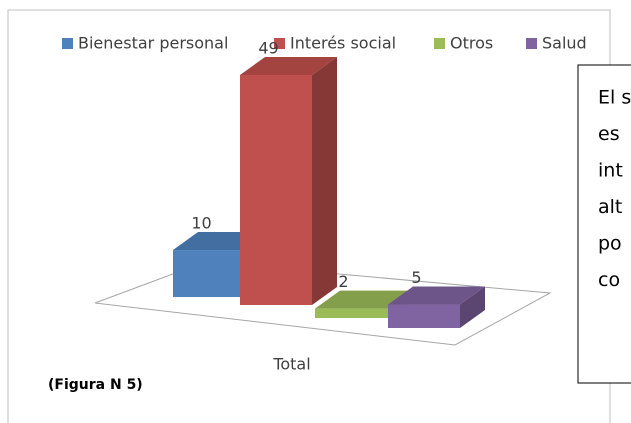  I want to click on text-box-line: alt, so click(610, 207).